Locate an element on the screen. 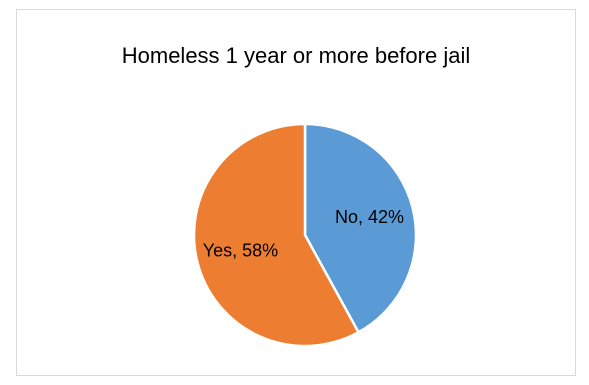  data-label-yes: Yes, 58% is located at coordinates (240, 250).